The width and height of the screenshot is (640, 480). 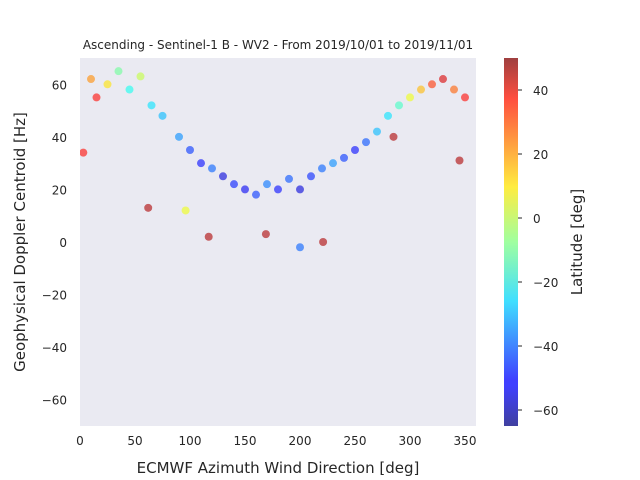 What do you see at coordinates (300, 441) in the screenshot?
I see `x-tick-label: 200` at bounding box center [300, 441].